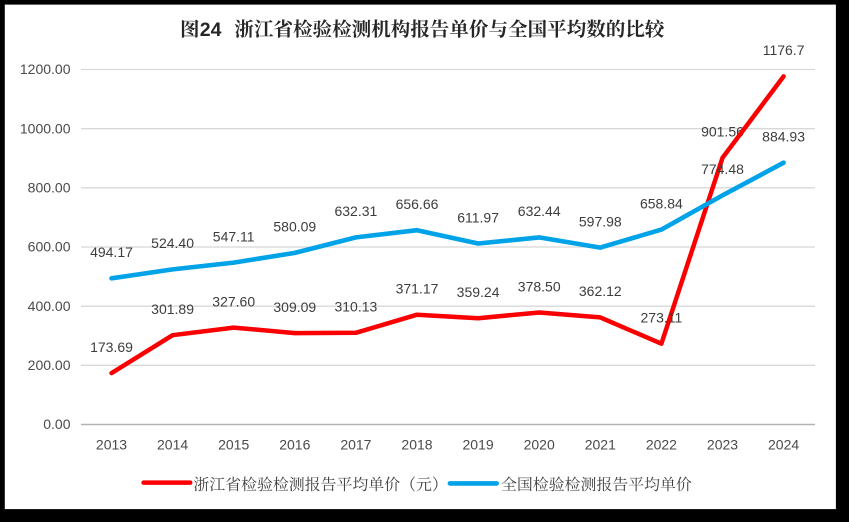 The width and height of the screenshot is (849, 522). I want to click on svg-text: 2019, so click(478, 445).